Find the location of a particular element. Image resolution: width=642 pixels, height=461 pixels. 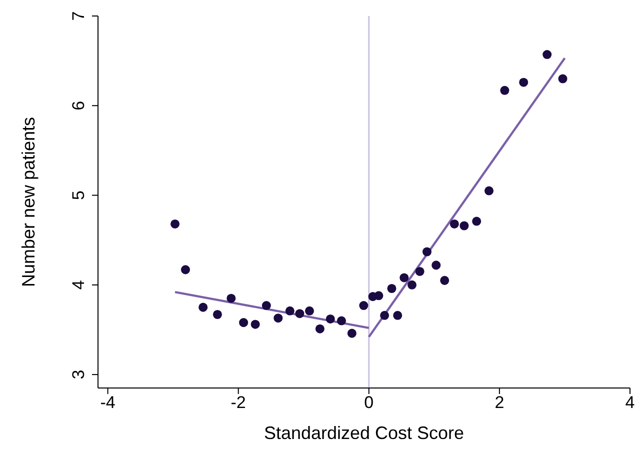

x-tick-label: 0 is located at coordinates (369, 402).